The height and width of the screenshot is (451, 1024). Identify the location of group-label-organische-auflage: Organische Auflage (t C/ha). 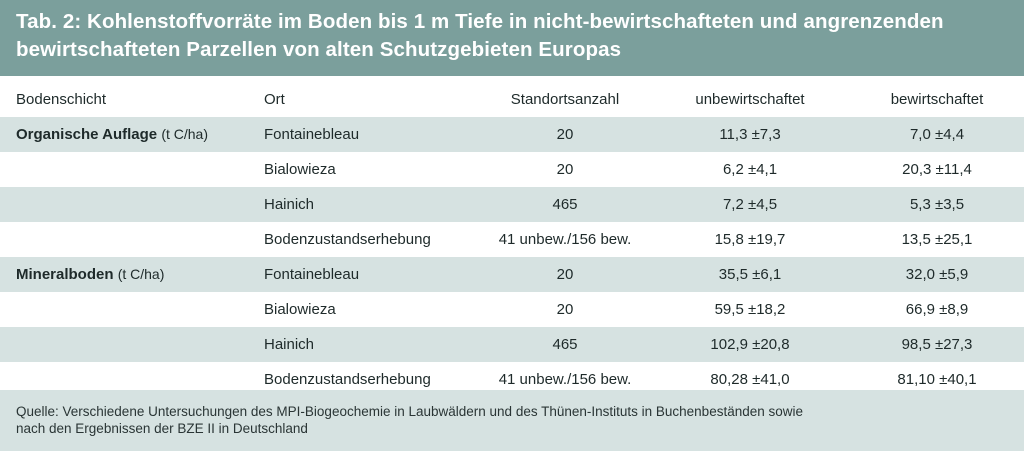
(132, 134).